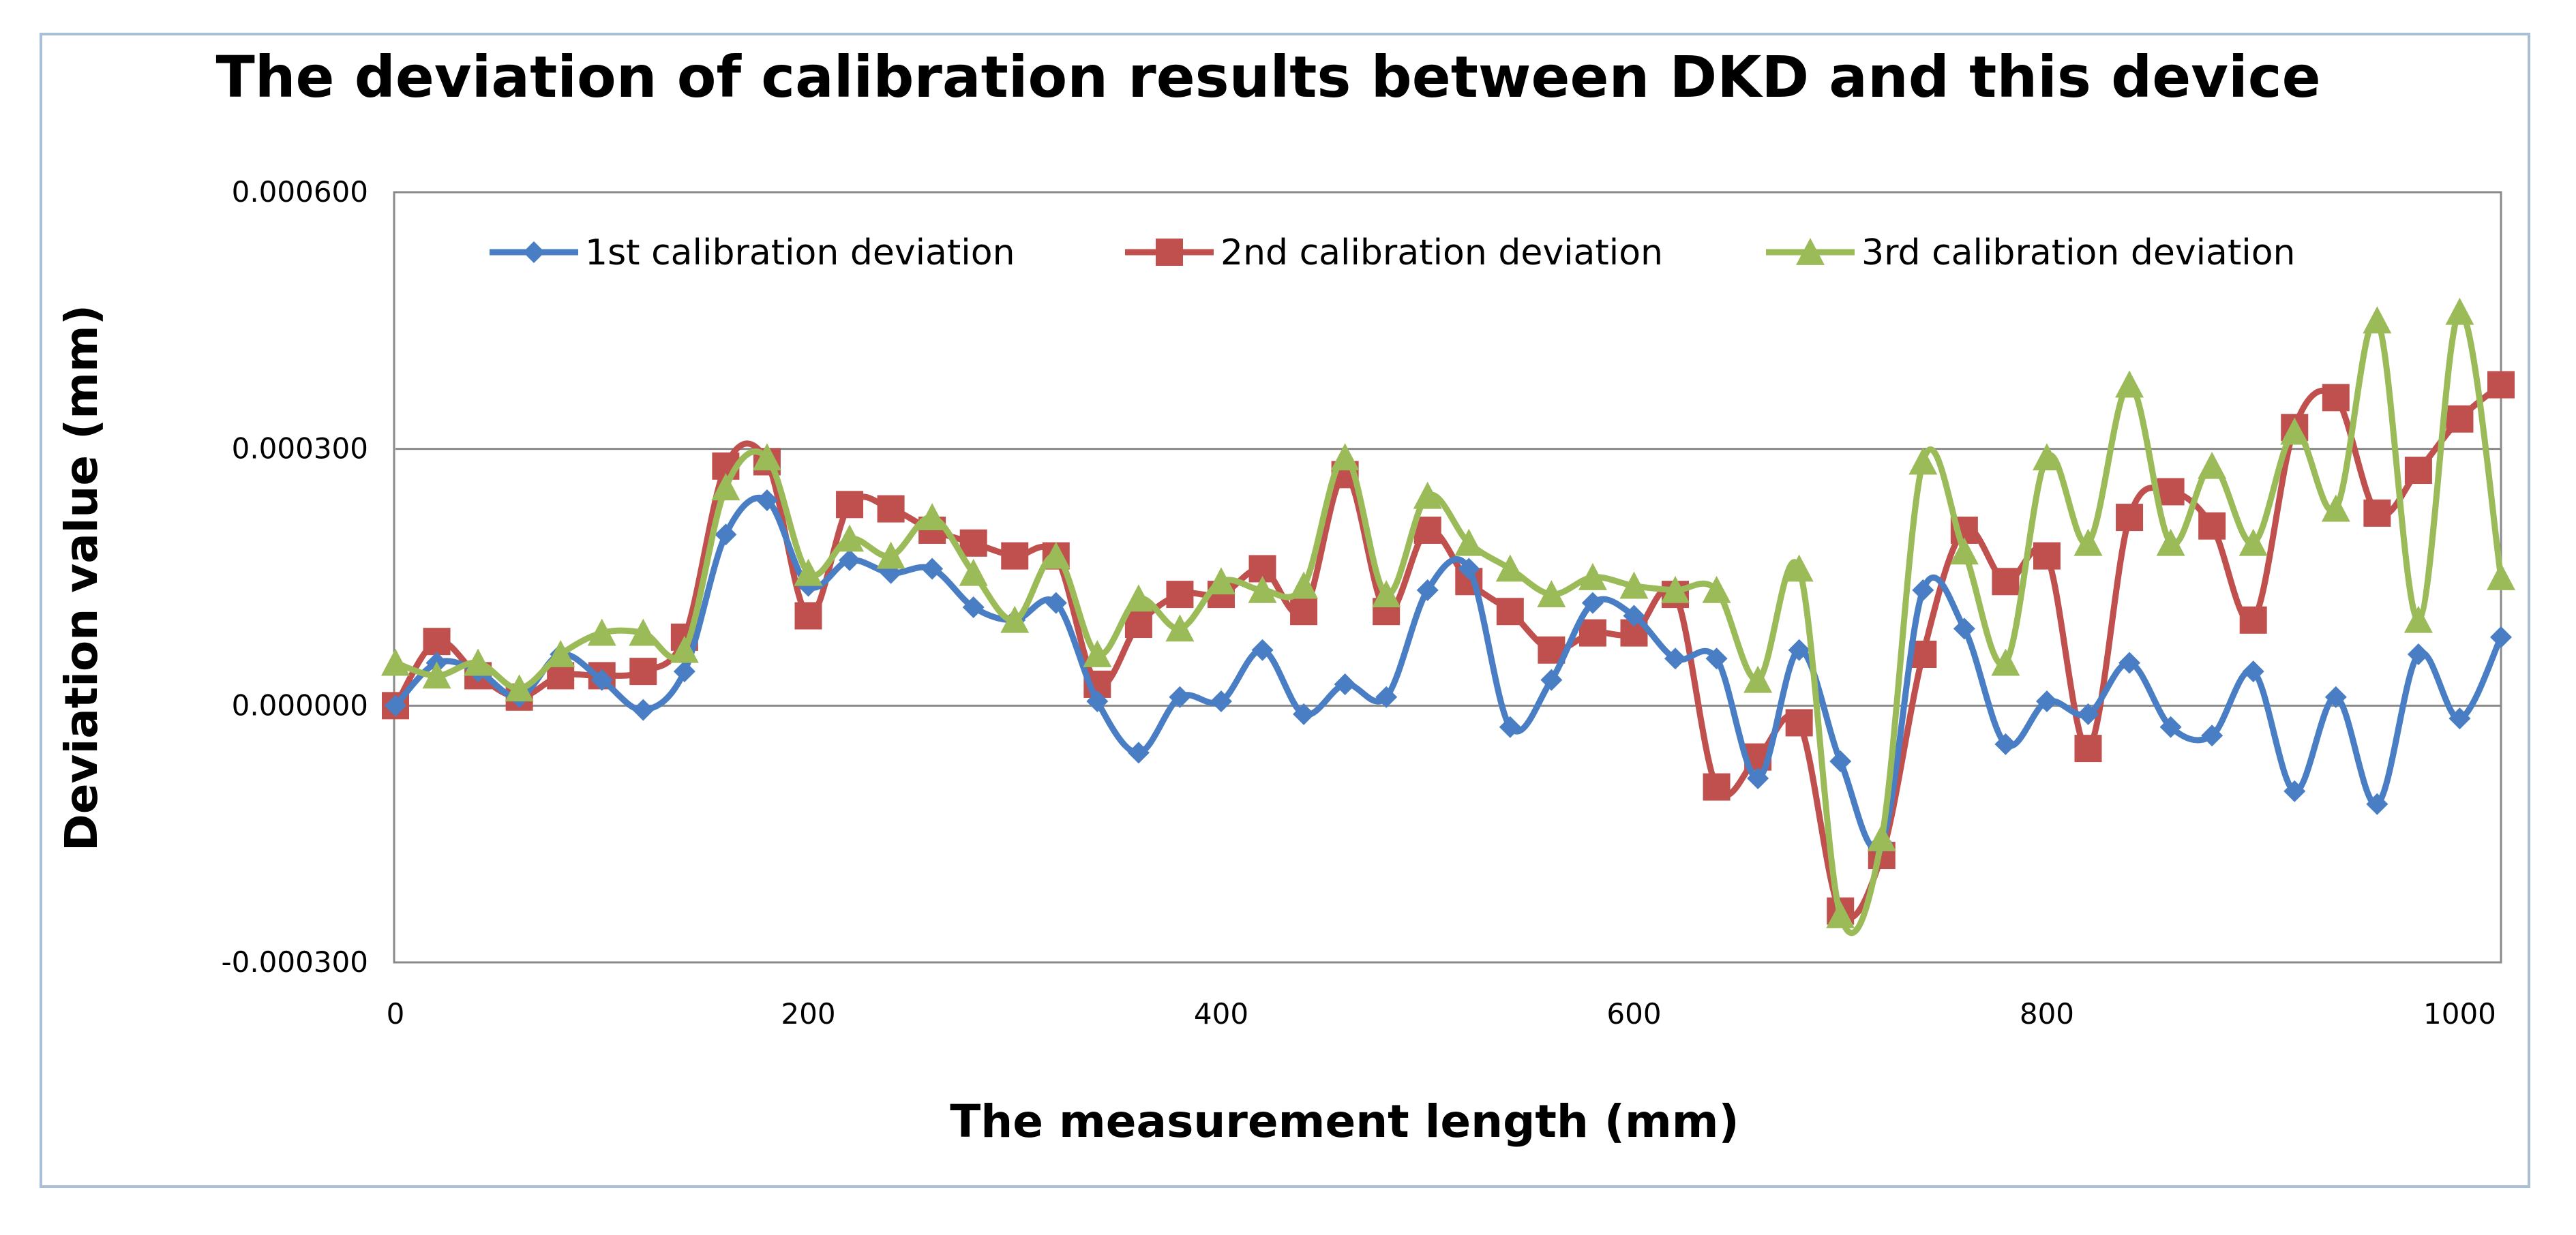  I want to click on legend-label: 1st calibration deviation, so click(800, 252).